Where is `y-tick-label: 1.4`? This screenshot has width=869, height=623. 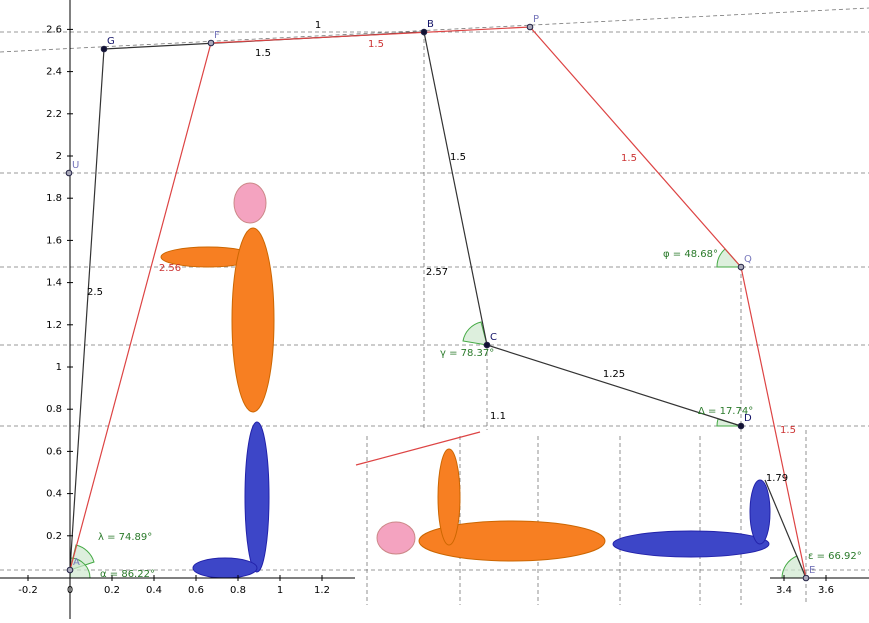
y-tick-label: 1.4 is located at coordinates (54, 283).